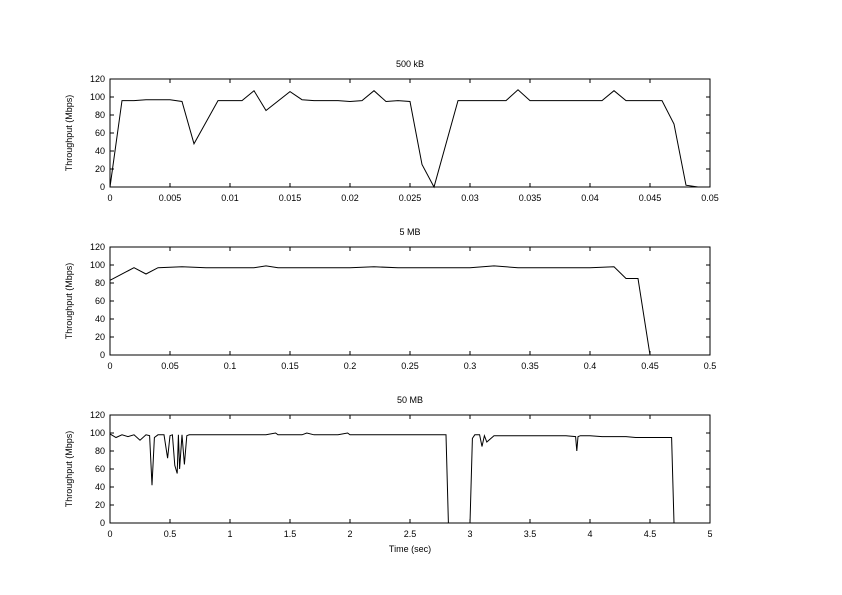 The image size is (842, 595). Describe the element at coordinates (530, 198) in the screenshot. I see `x-tick-label: 0.035` at that location.